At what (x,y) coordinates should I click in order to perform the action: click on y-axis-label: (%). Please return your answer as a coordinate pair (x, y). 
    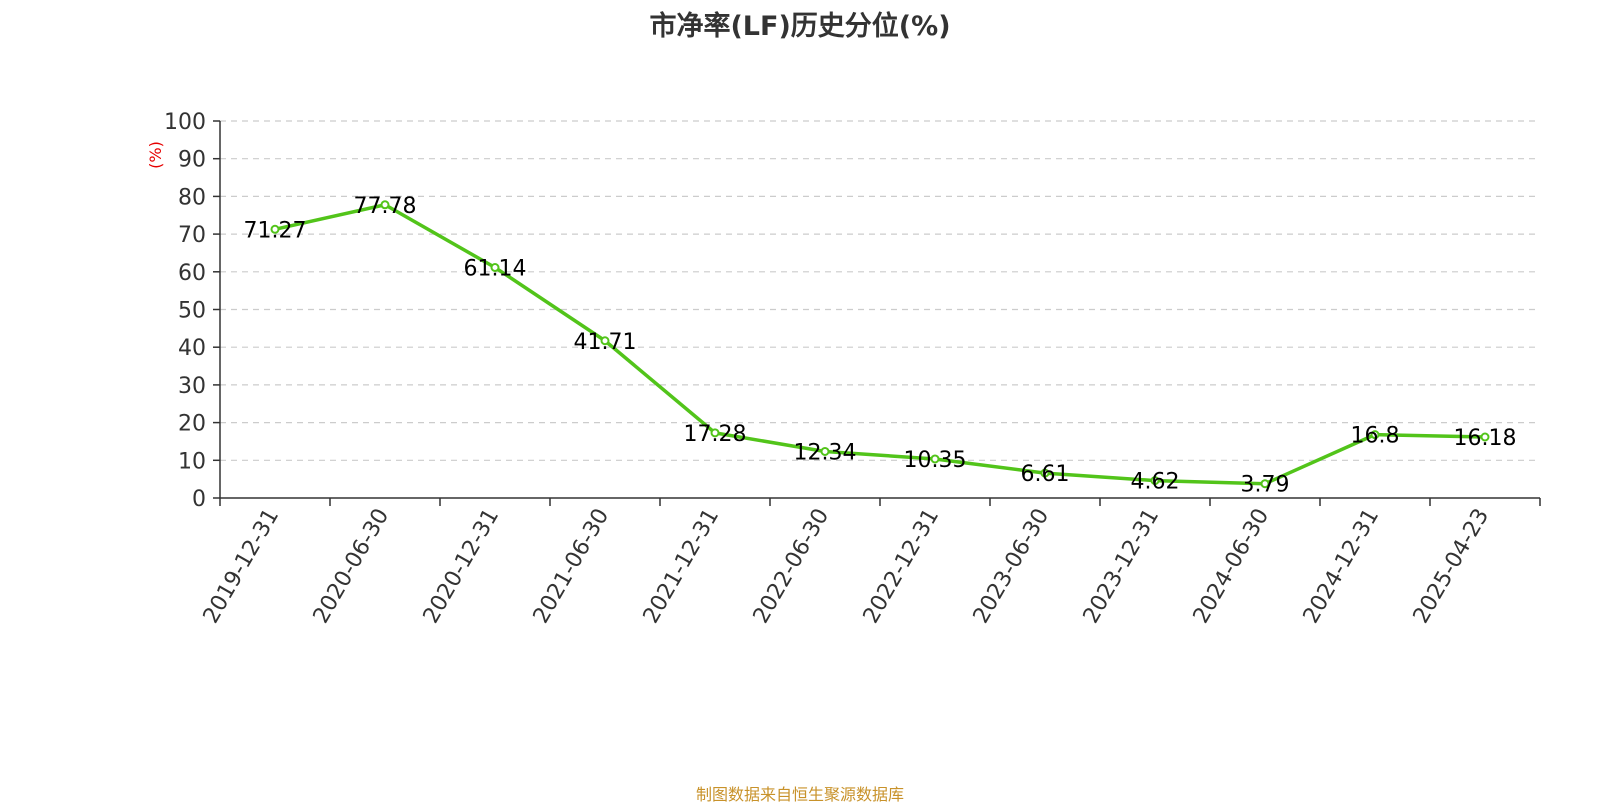
    Looking at the image, I should click on (155, 155).